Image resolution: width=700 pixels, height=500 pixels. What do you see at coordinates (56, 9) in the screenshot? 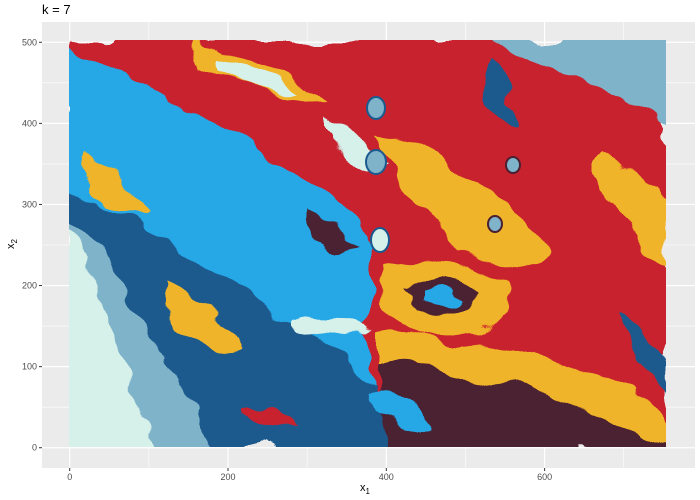
I see `chart-title: k = 7` at bounding box center [56, 9].